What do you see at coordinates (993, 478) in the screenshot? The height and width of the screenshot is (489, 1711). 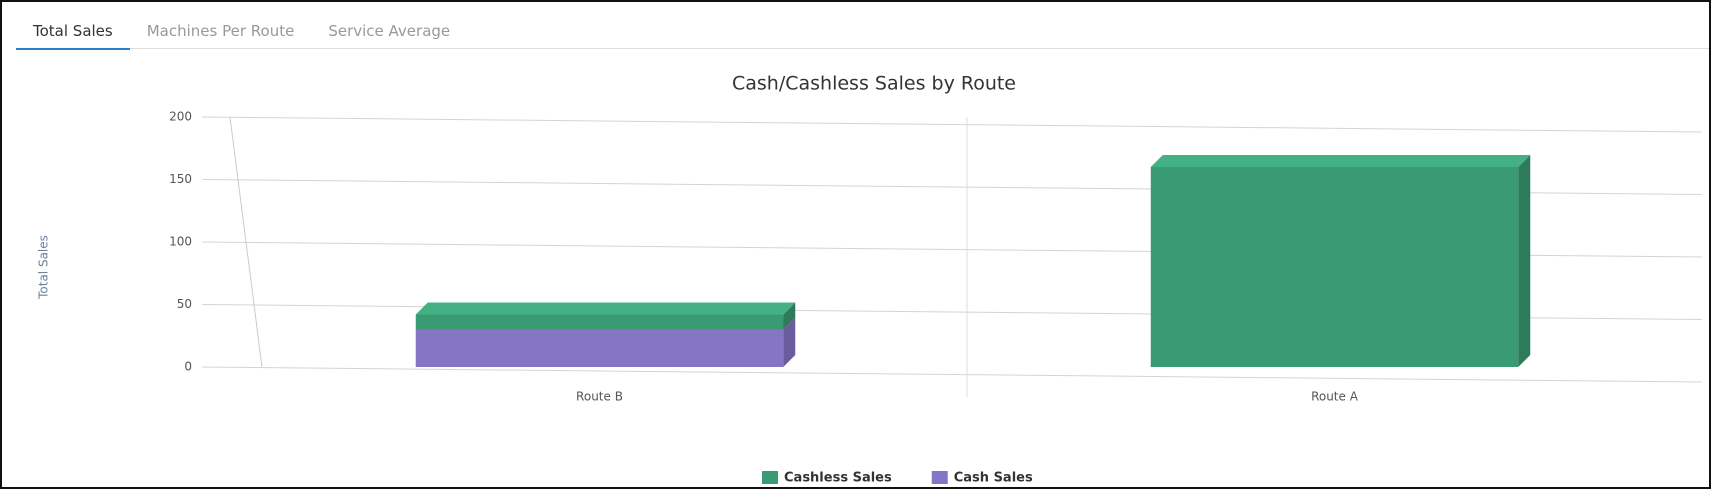 I see `legend-label: Cash Sales` at bounding box center [993, 478].